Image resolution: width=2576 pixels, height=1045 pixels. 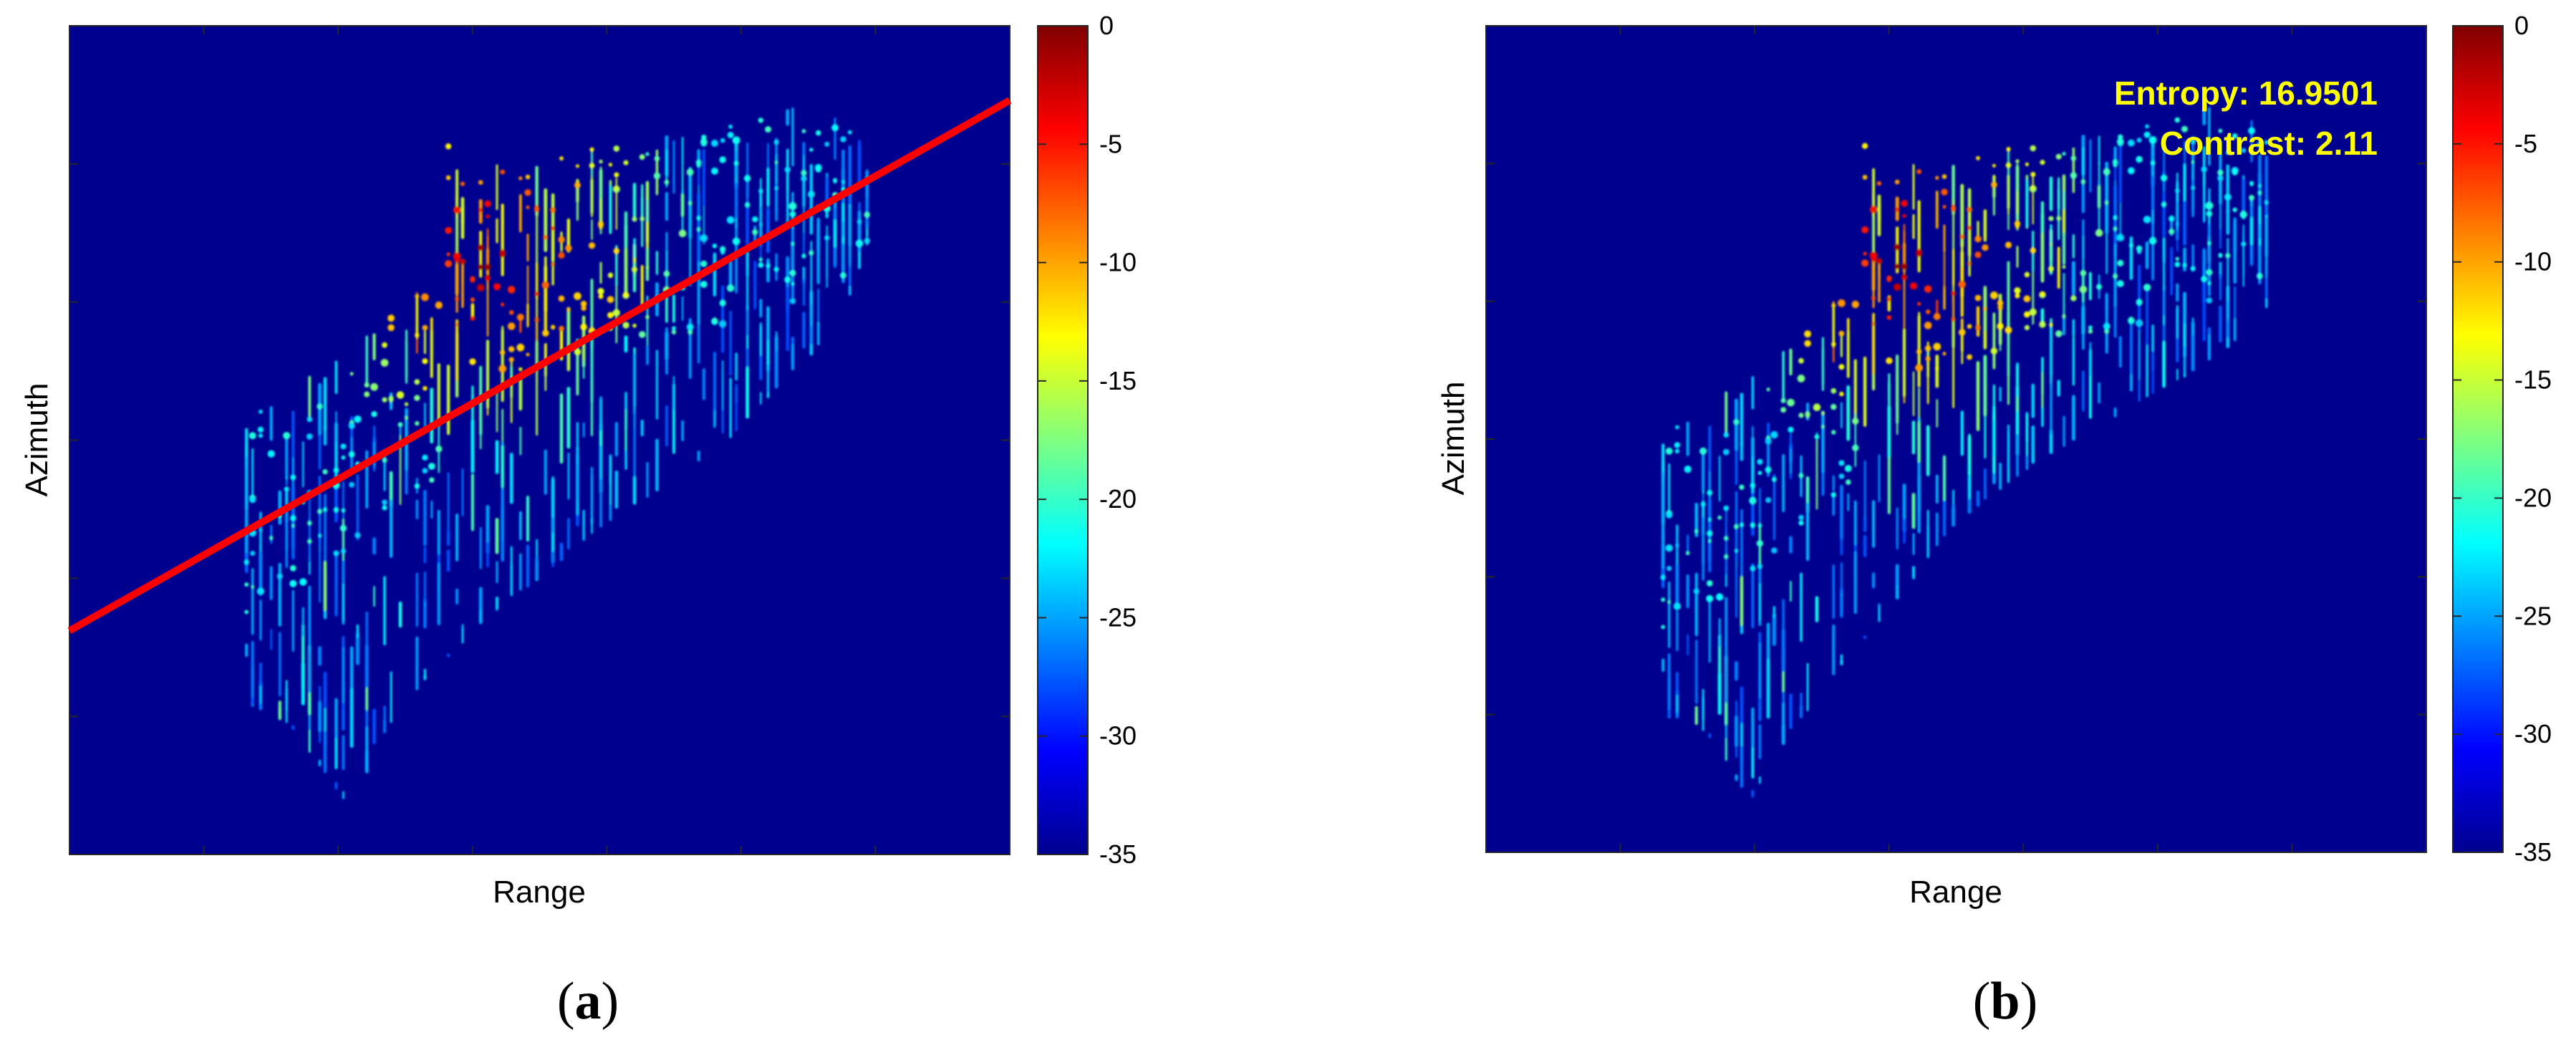 I want to click on caption-a-letter: a, so click(x=588, y=1001).